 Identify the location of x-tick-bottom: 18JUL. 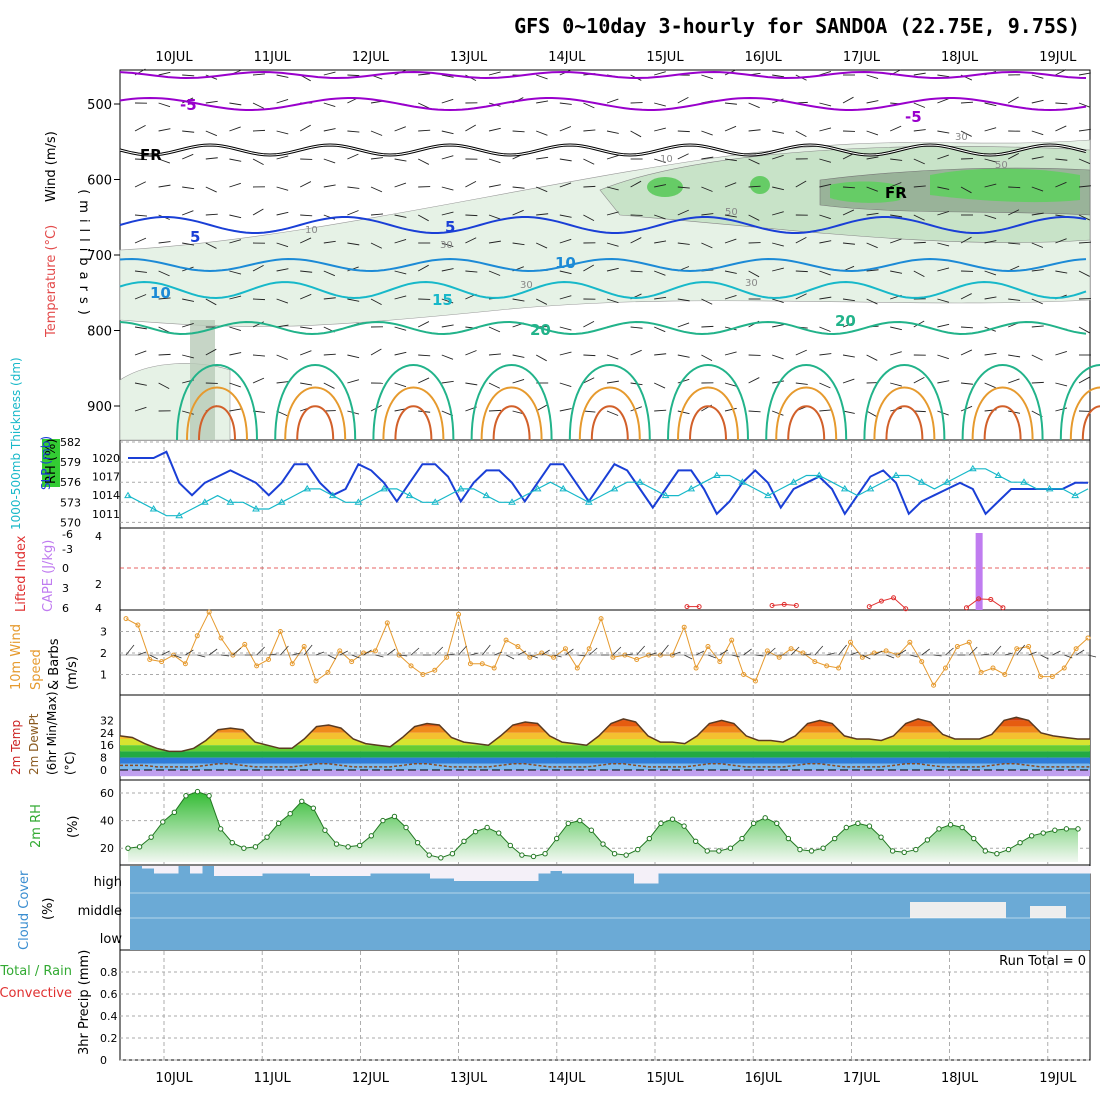
(960, 1078).